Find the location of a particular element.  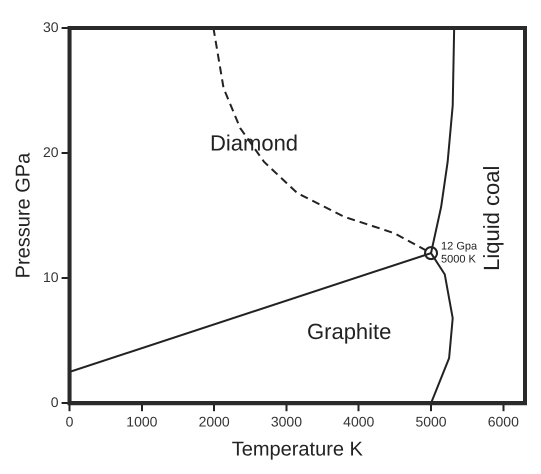

annotation: 12 Gpa 5000 K is located at coordinates (459, 253).